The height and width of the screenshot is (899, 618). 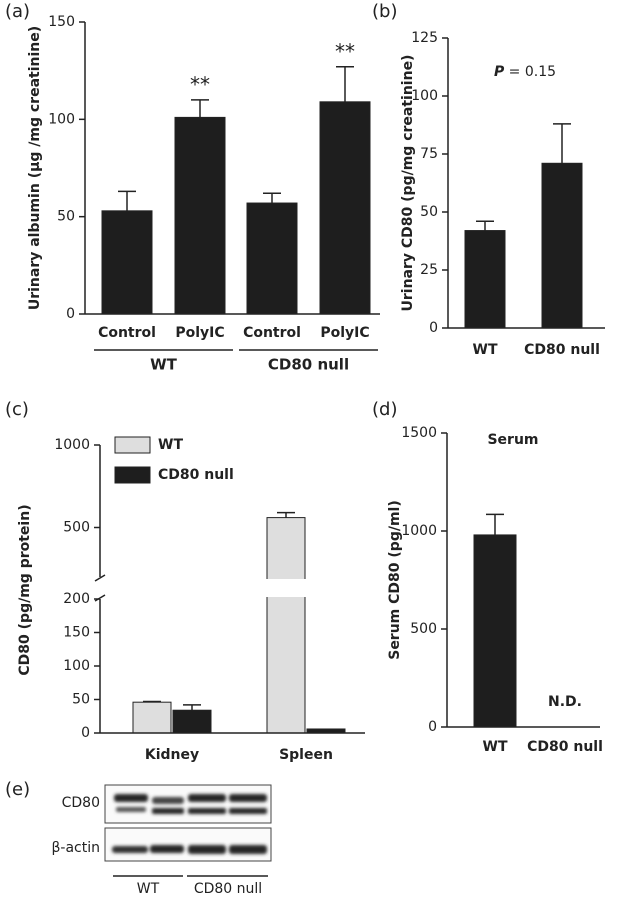 I want to click on x-tick-label: Kidney, so click(x=172, y=755).